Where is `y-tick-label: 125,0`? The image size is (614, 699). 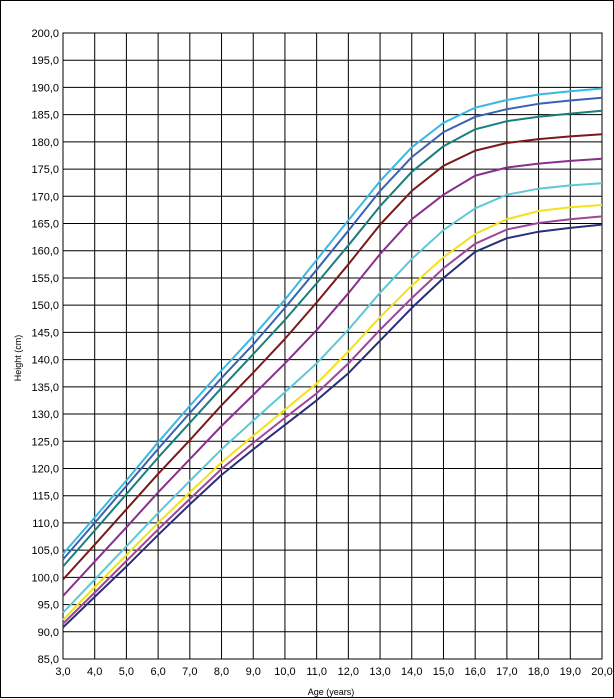 y-tick-label: 125,0 is located at coordinates (45, 442).